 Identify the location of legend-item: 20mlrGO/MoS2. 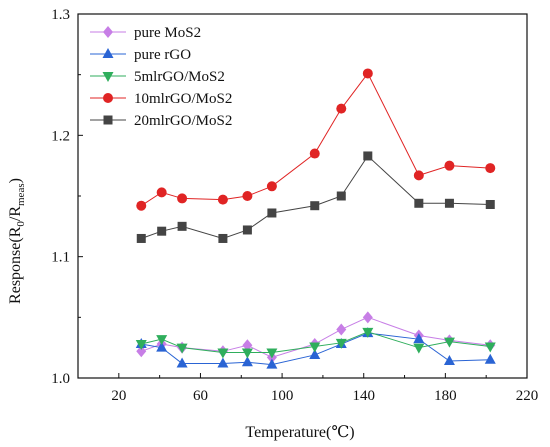
(161, 121).